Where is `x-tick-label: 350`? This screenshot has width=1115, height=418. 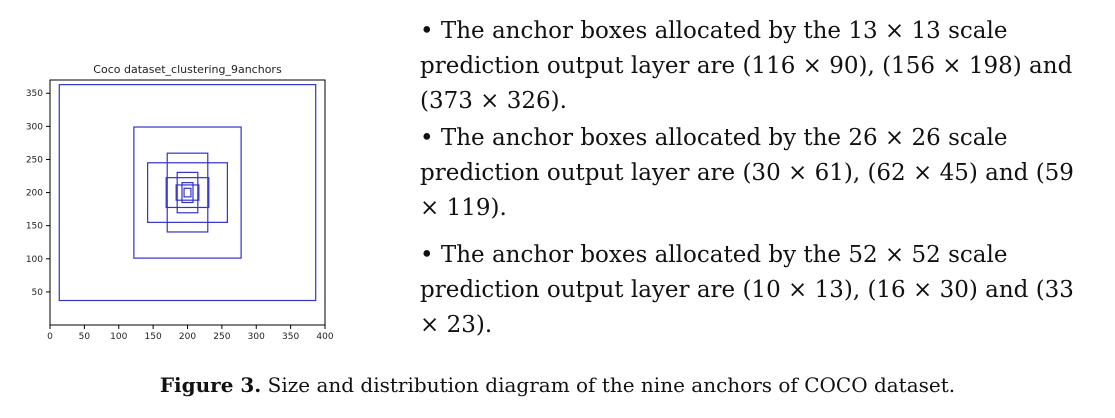 x-tick-label: 350 is located at coordinates (290, 337).